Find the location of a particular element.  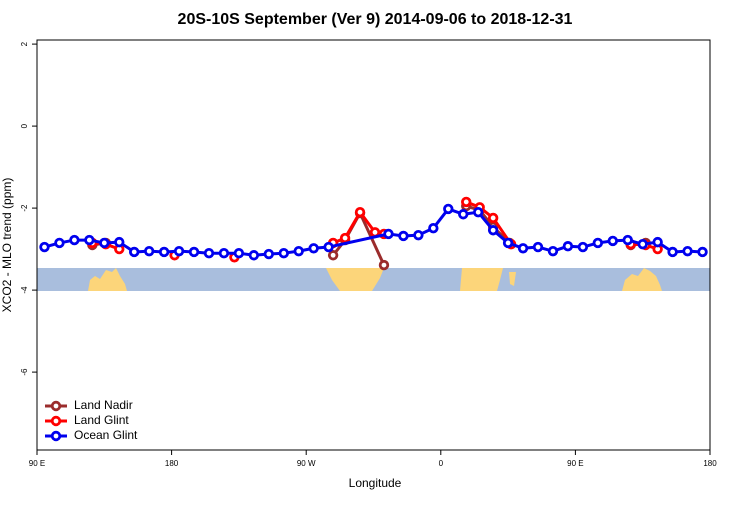

y-tick-label: 0 is located at coordinates (24, 125).